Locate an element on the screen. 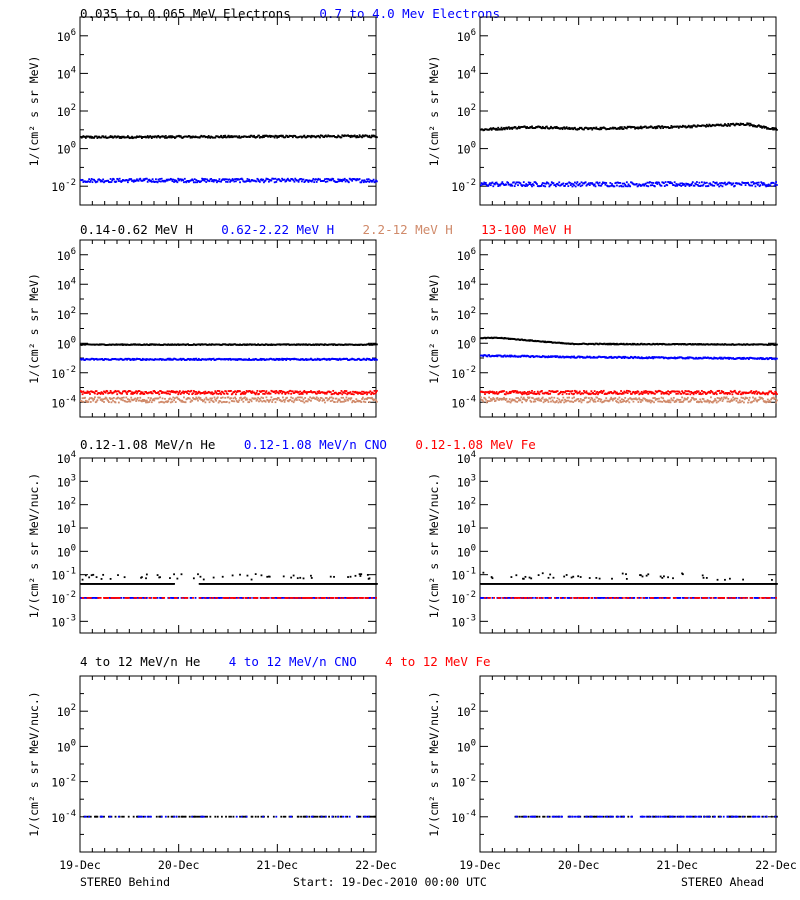 The width and height of the screenshot is (800, 900). data-series is located at coordinates (229, 400).